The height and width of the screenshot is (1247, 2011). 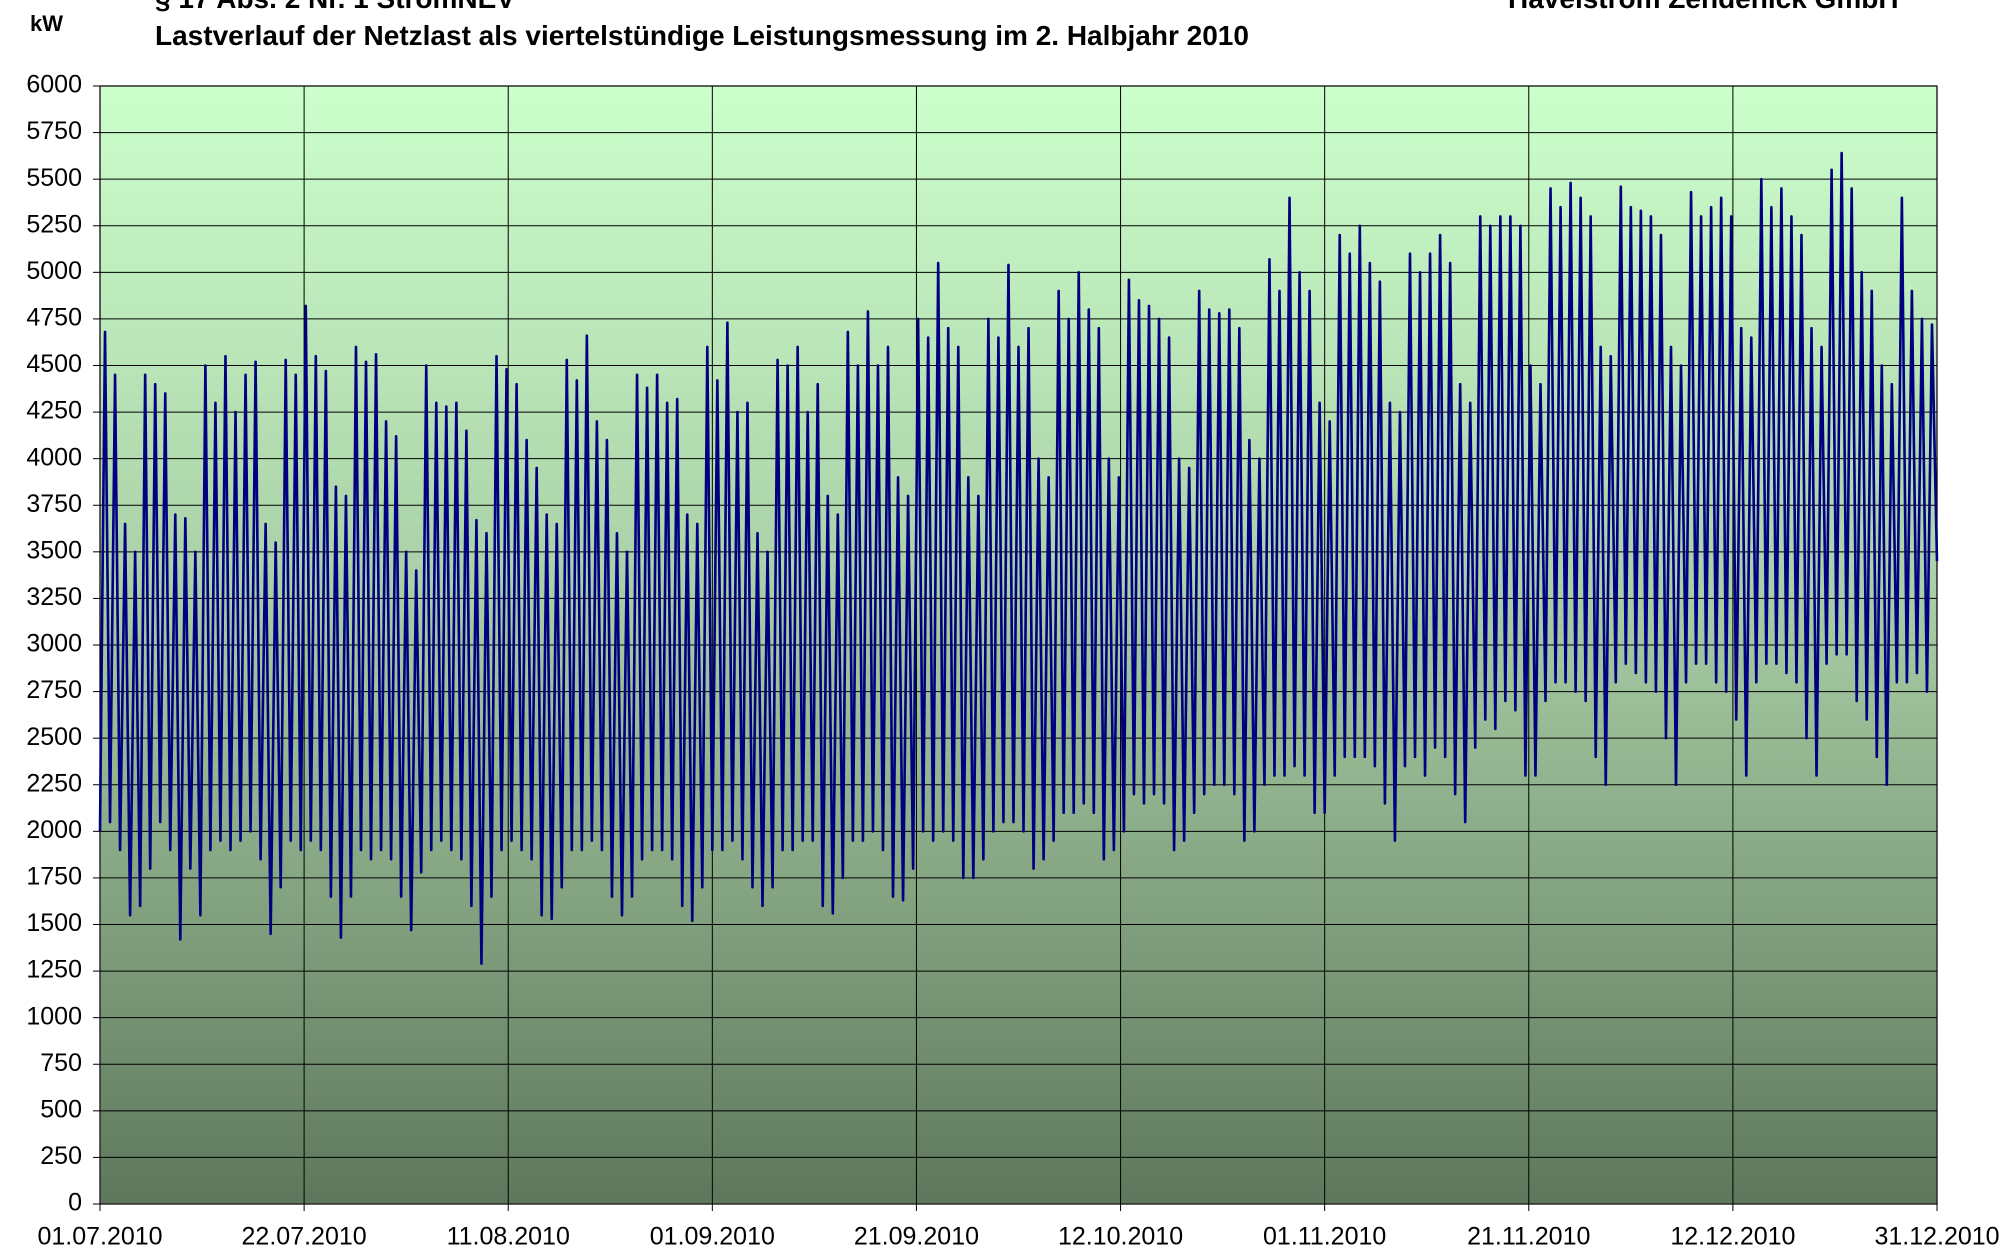 What do you see at coordinates (46, 23) in the screenshot?
I see `y-axis-label: kW` at bounding box center [46, 23].